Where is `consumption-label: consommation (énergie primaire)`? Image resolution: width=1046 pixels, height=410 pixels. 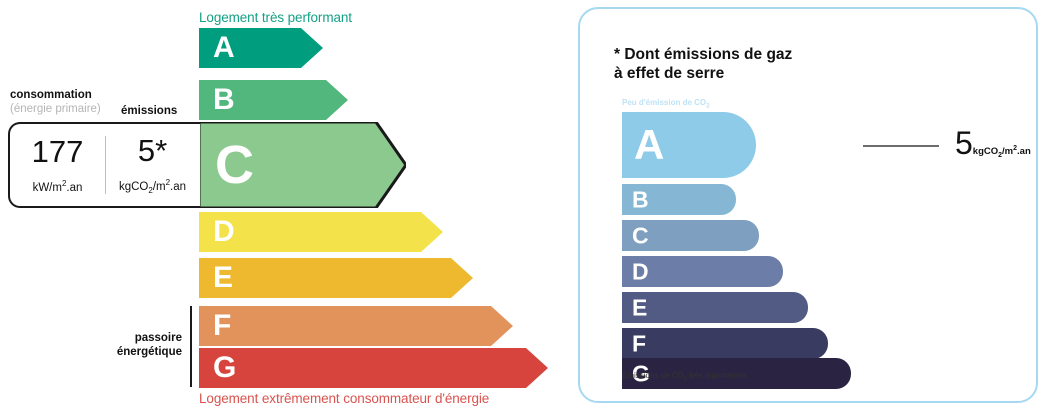 consumption-label: consommation (énergie primaire) is located at coordinates (55, 103).